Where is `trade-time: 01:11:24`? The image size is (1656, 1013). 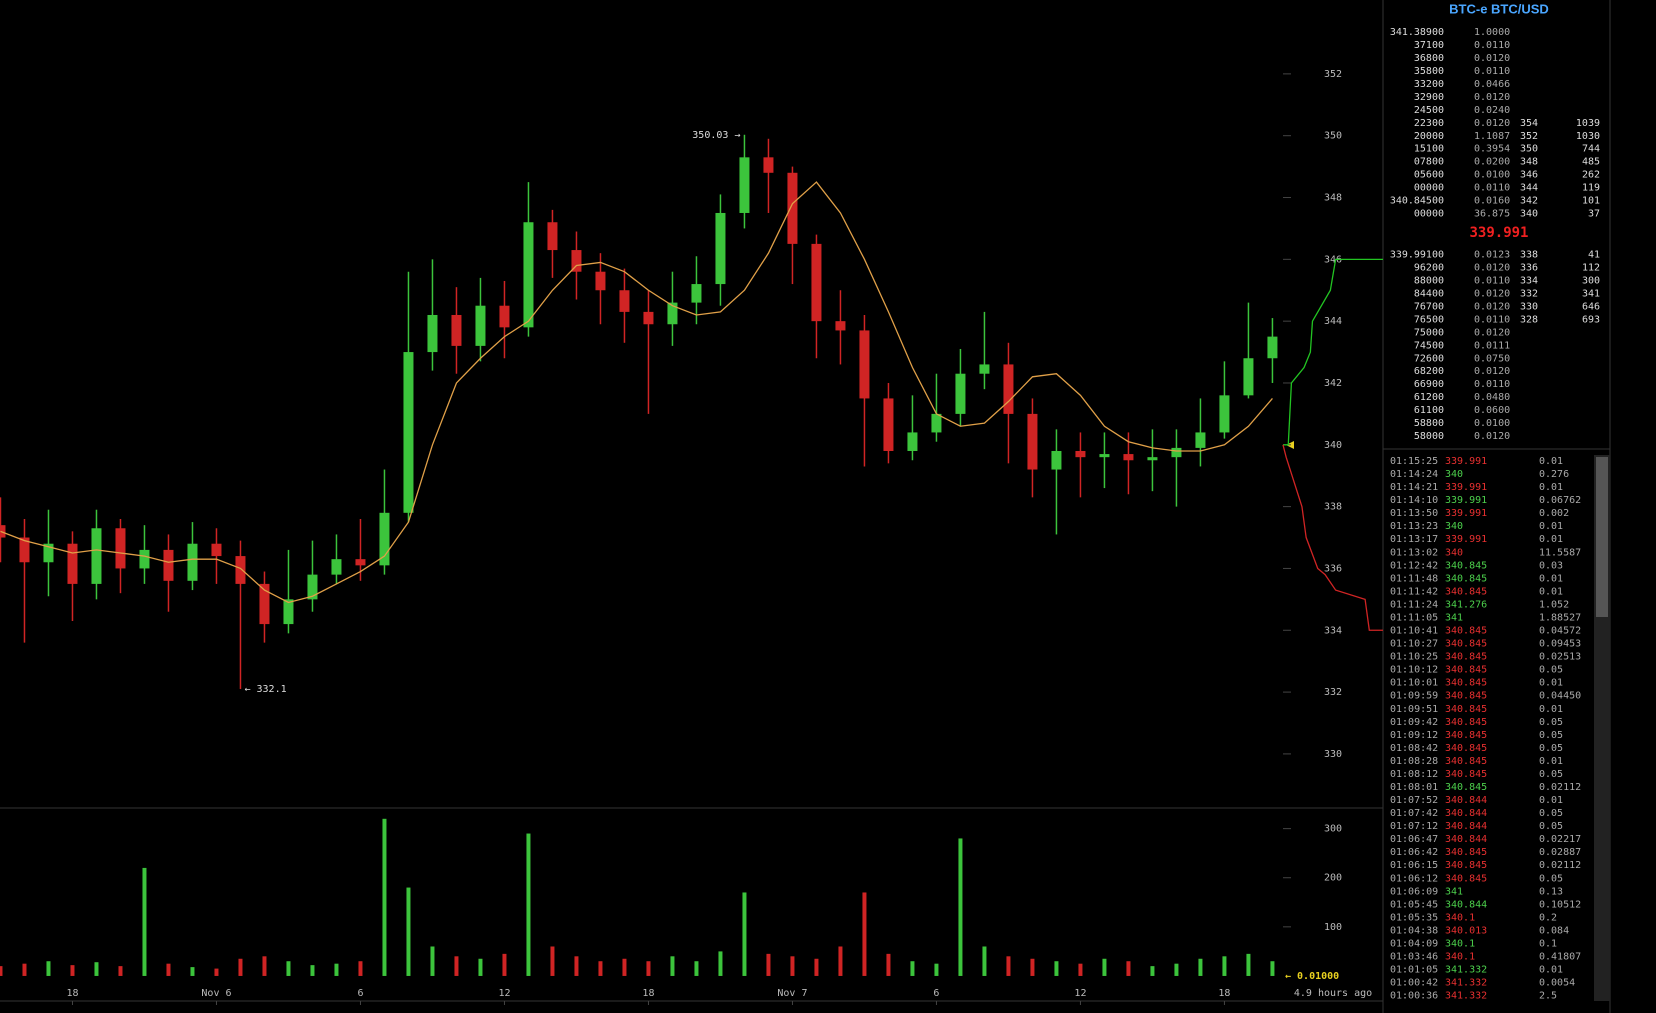 trade-time: 01:11:24 is located at coordinates (1414, 604).